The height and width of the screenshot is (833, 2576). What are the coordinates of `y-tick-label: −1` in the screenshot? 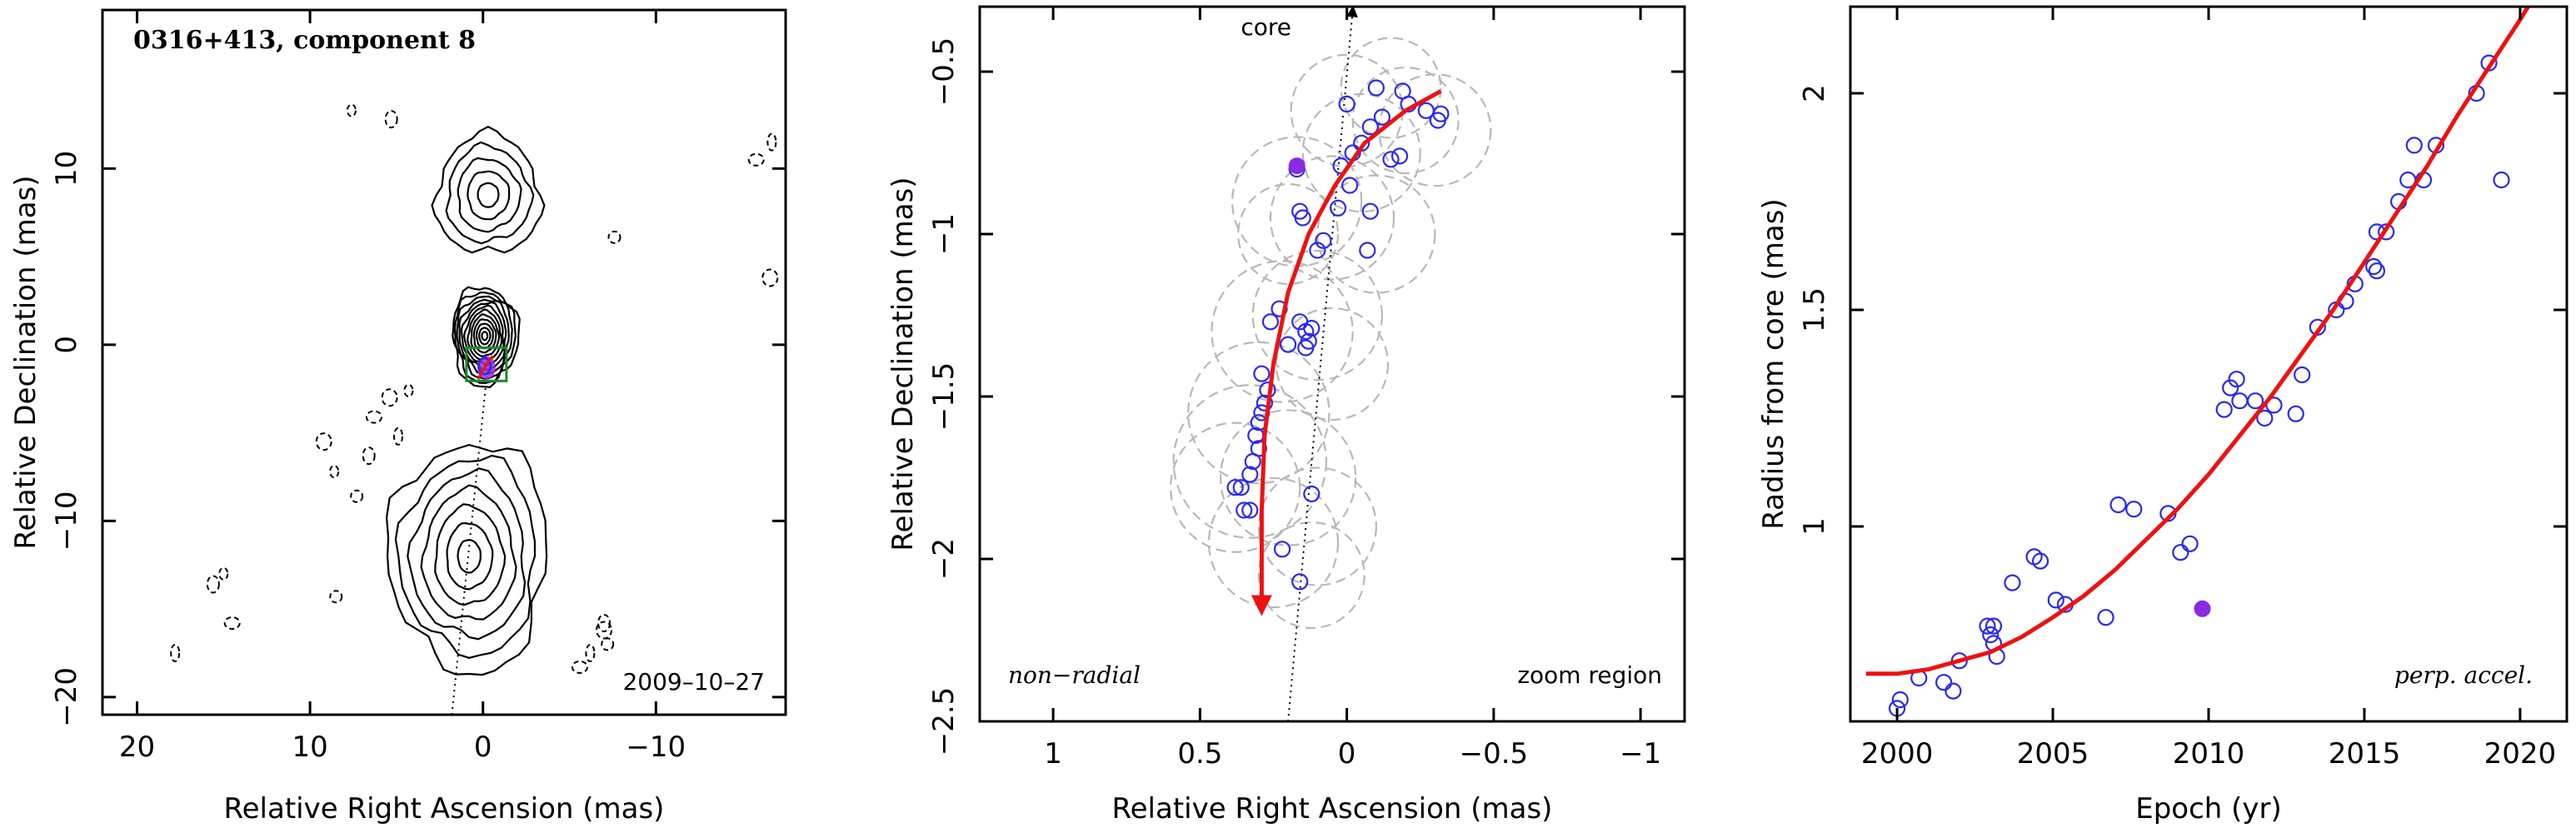 It's located at (944, 234).